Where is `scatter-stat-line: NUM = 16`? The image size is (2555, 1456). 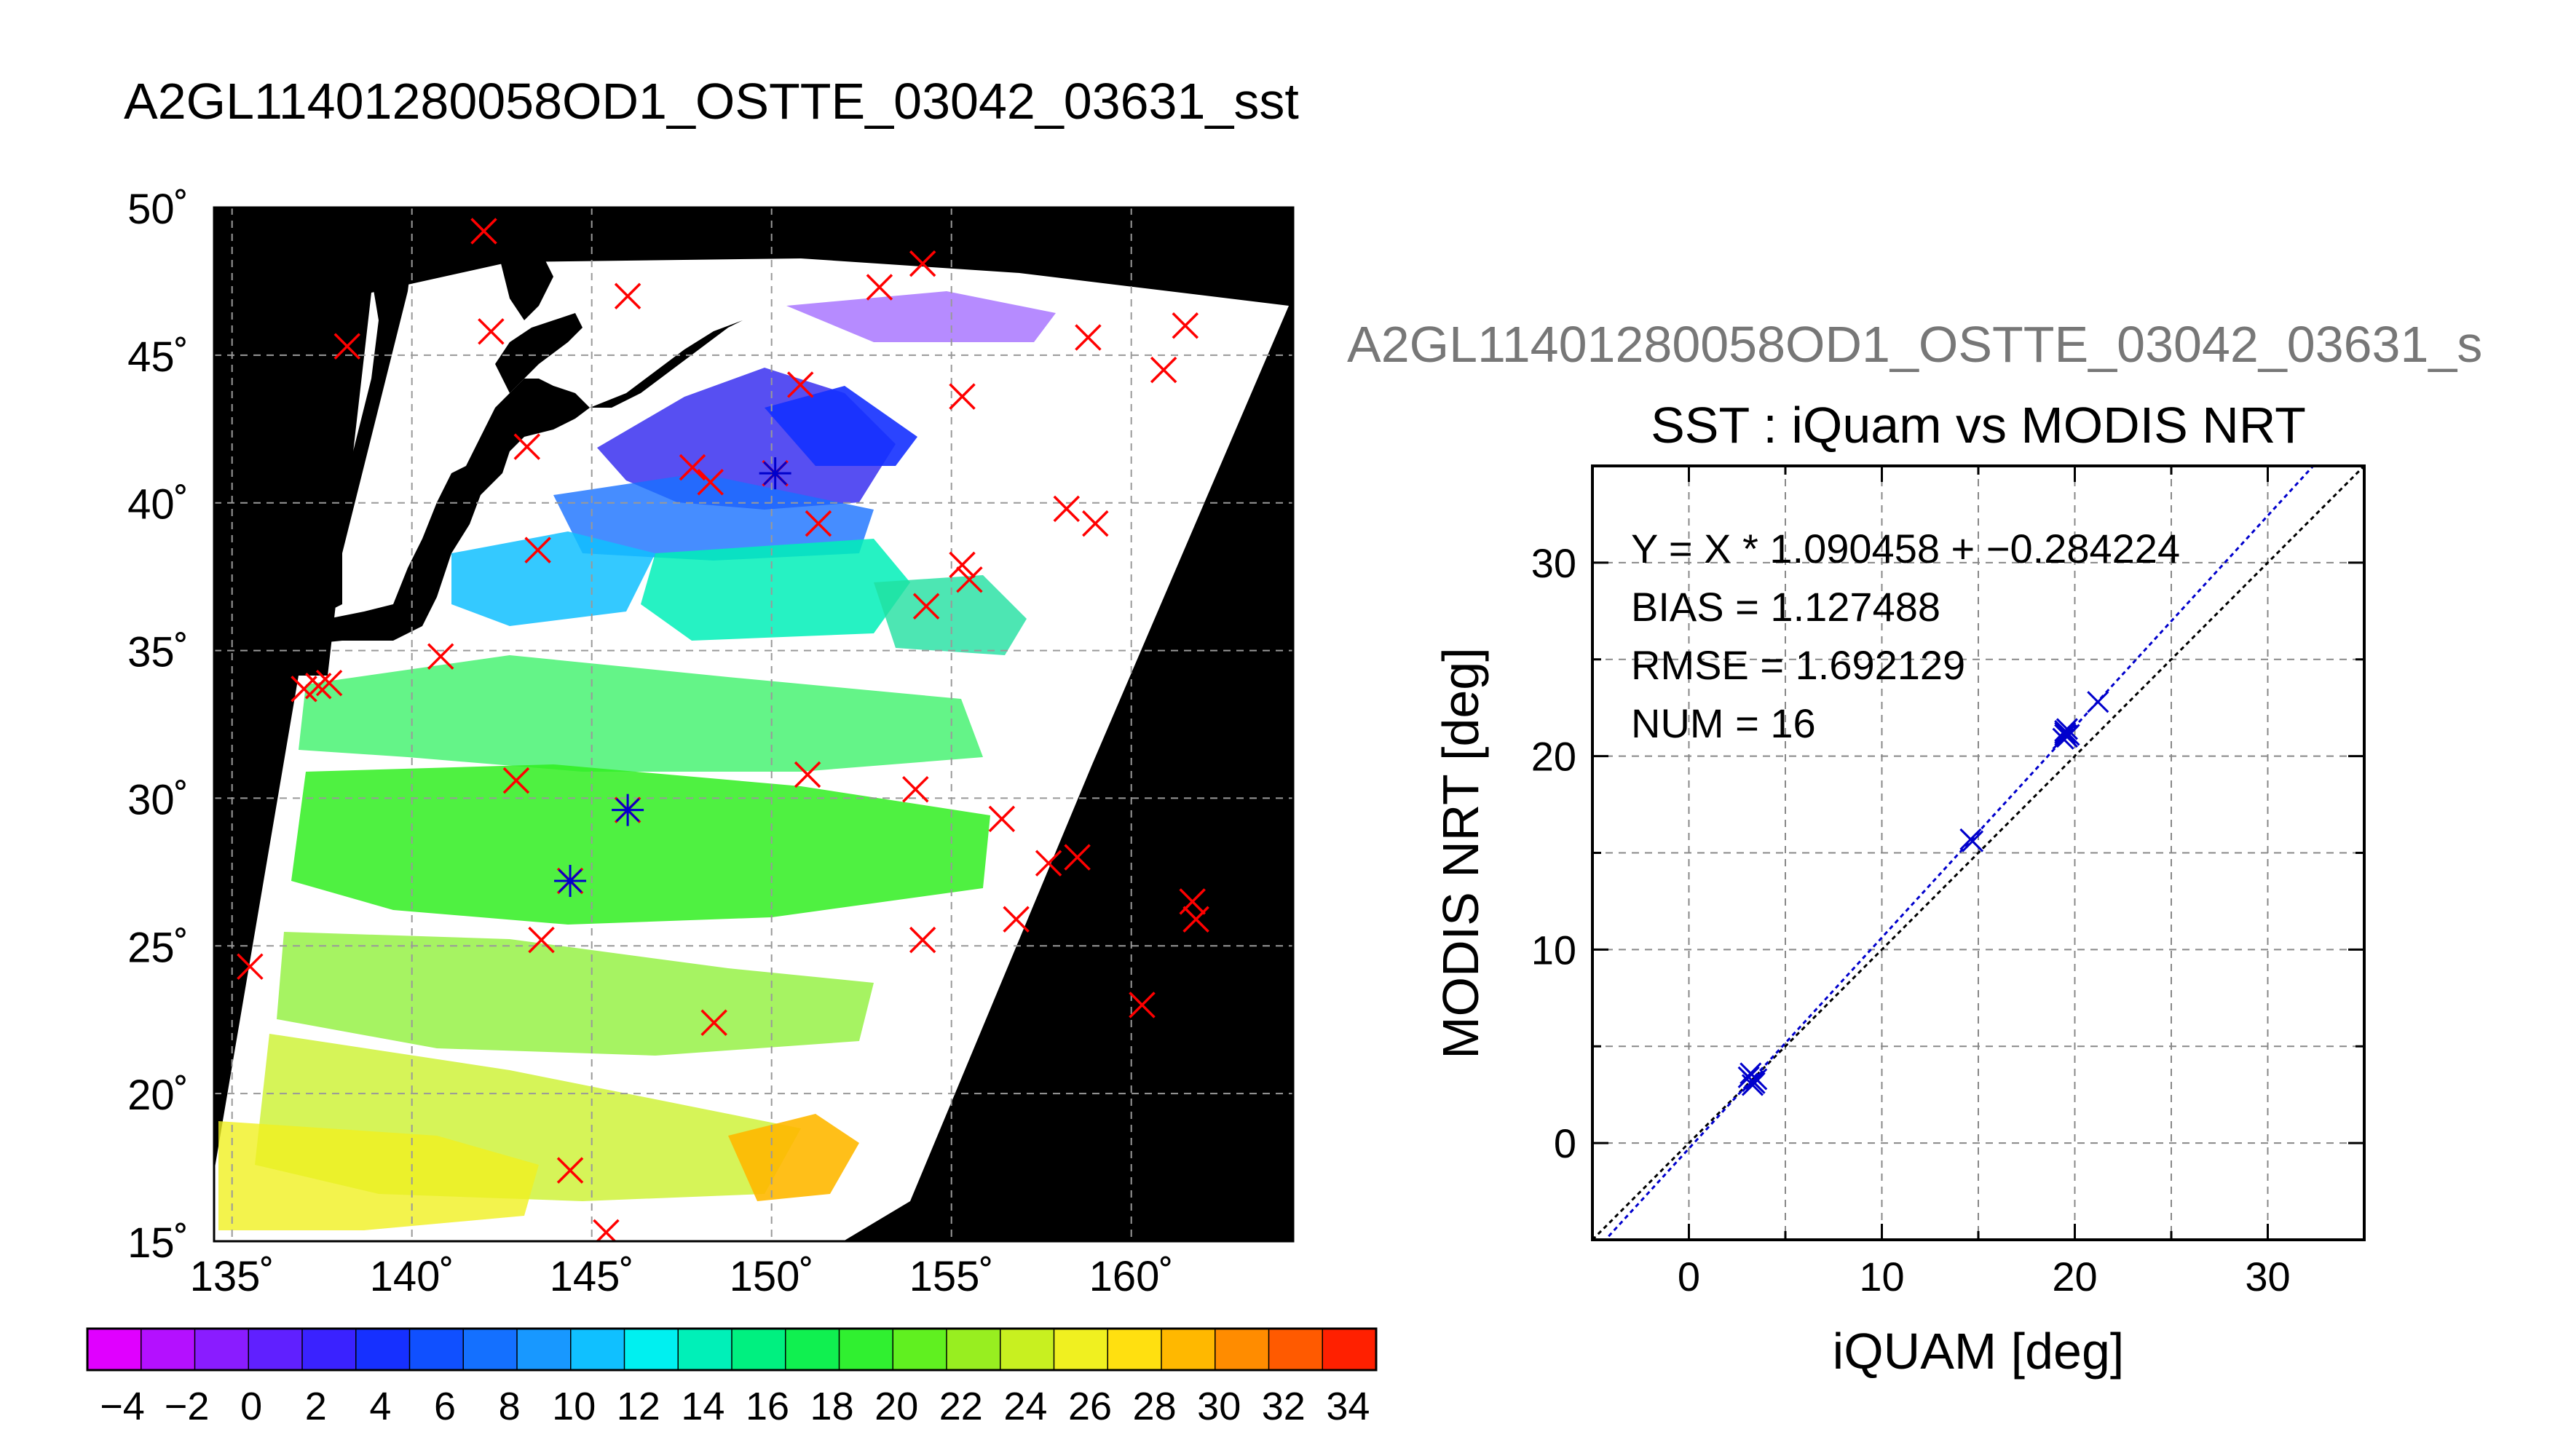
scatter-stat-line: NUM = 16 is located at coordinates (1723, 723).